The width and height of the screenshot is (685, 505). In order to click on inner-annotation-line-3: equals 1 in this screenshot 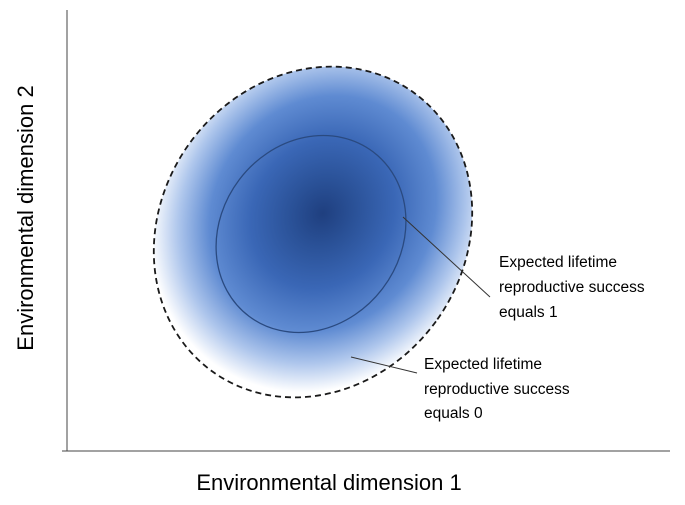, I will do `click(528, 312)`.